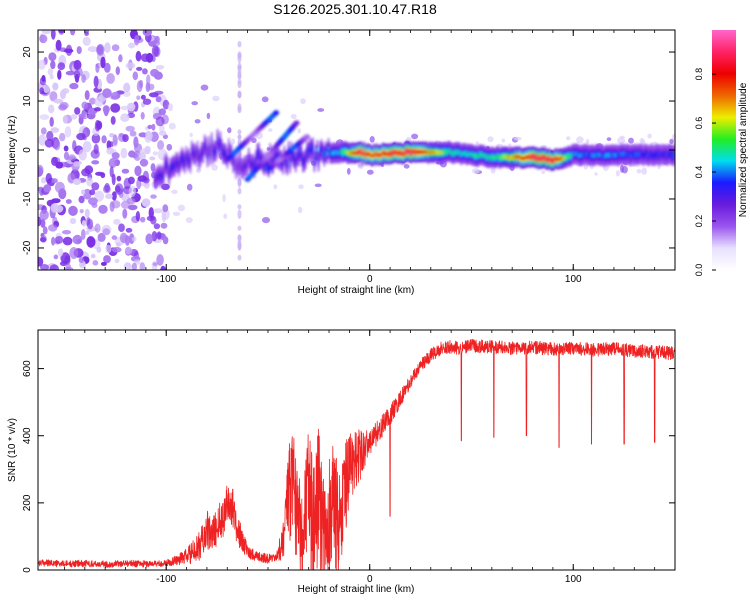  Describe the element at coordinates (573, 279) in the screenshot. I see `x-tick-label: 100` at that location.